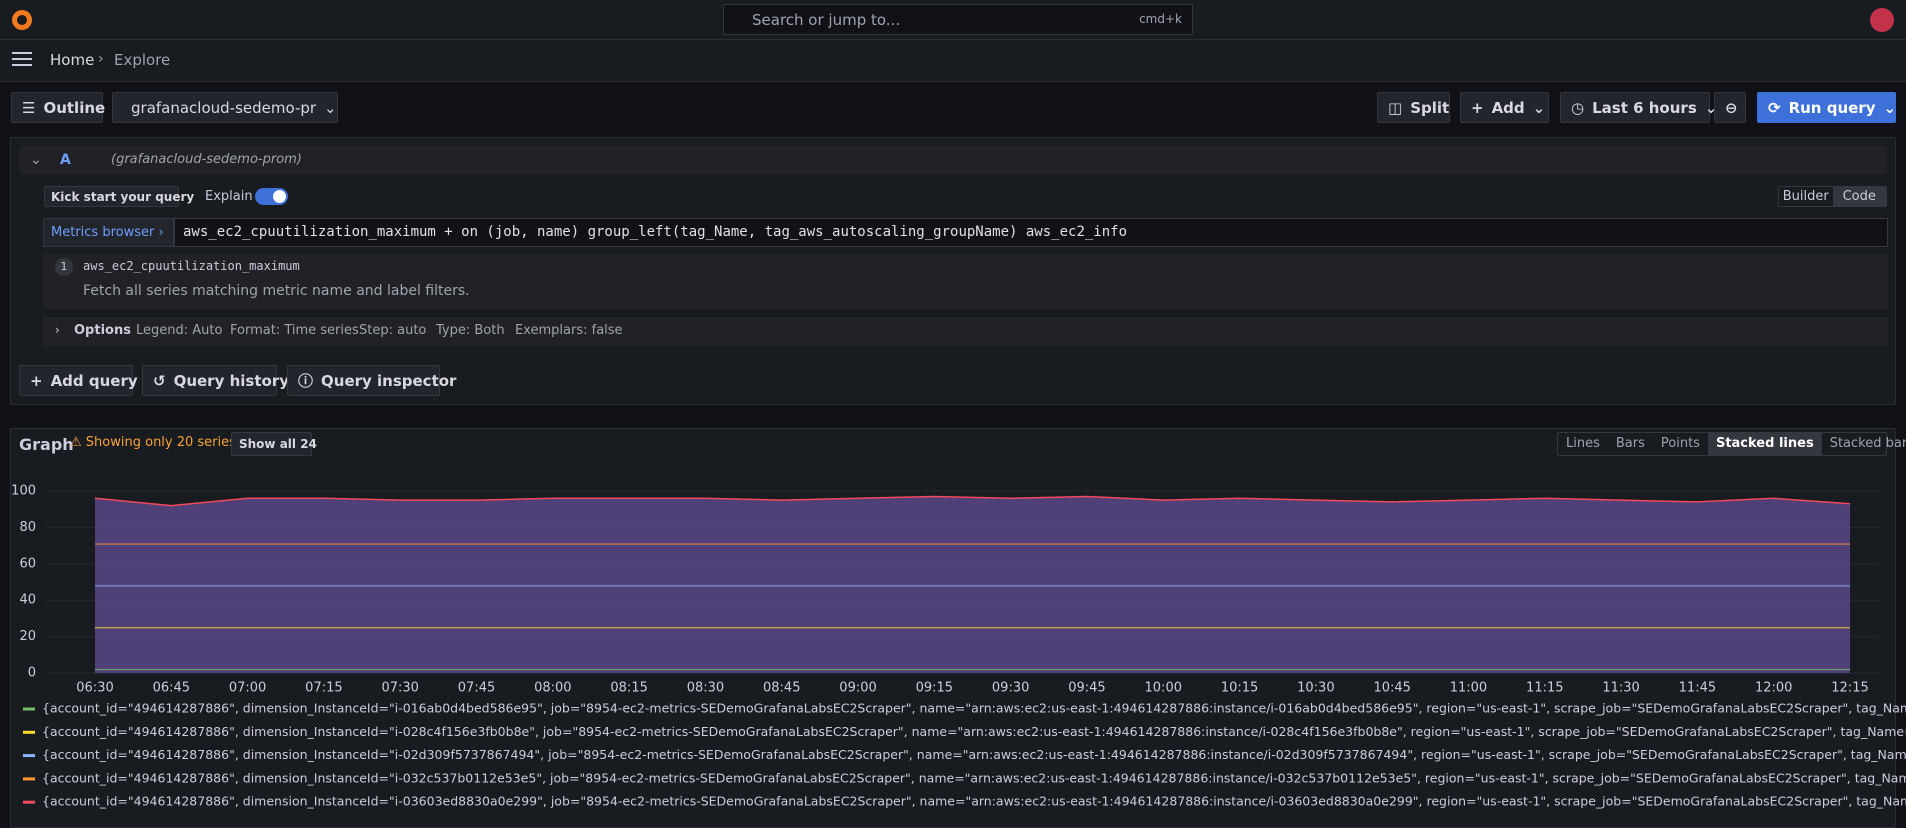 This screenshot has width=1906, height=828. I want to click on option: Legend: Auto, so click(179, 330).